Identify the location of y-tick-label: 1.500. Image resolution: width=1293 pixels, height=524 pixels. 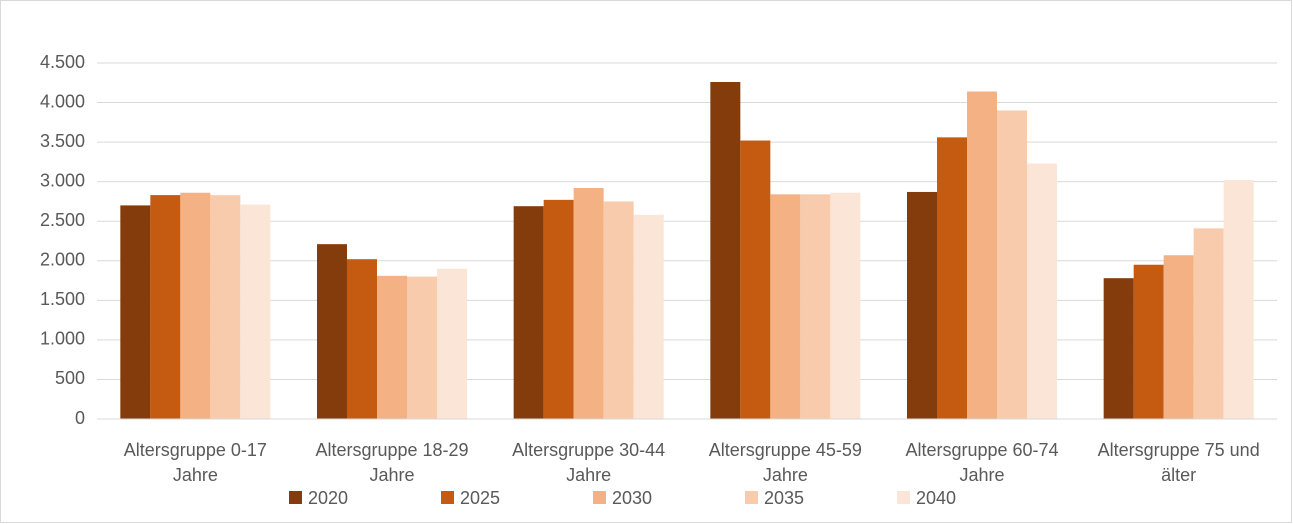
(62, 299).